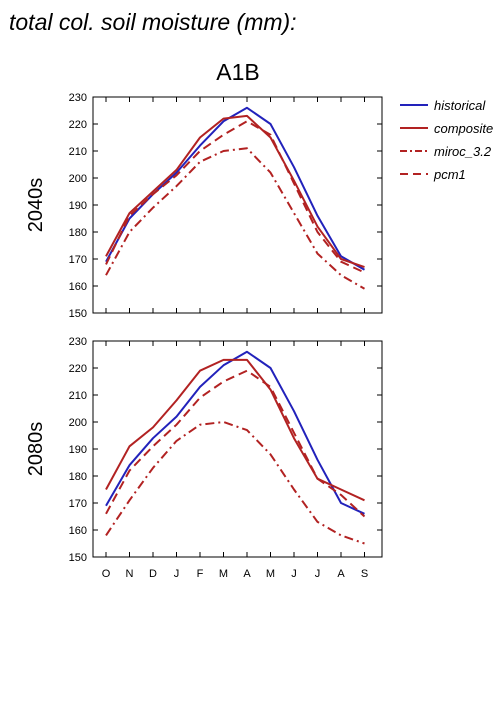 Image resolution: width=501 pixels, height=709 pixels. Describe the element at coordinates (446, 140) in the screenshot. I see `legend: historical composite miroc_3.2 pcm1` at that location.